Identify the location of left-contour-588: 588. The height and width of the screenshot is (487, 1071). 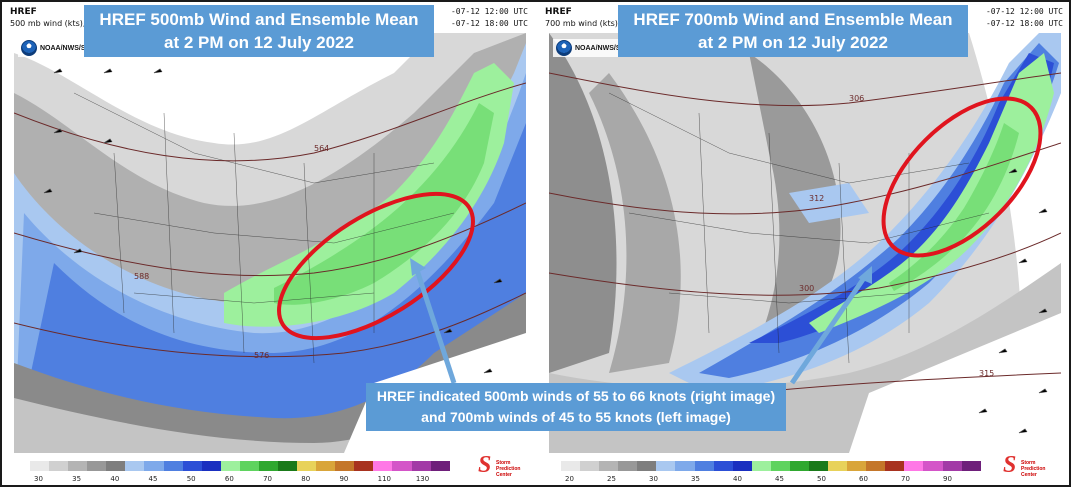
(141, 276).